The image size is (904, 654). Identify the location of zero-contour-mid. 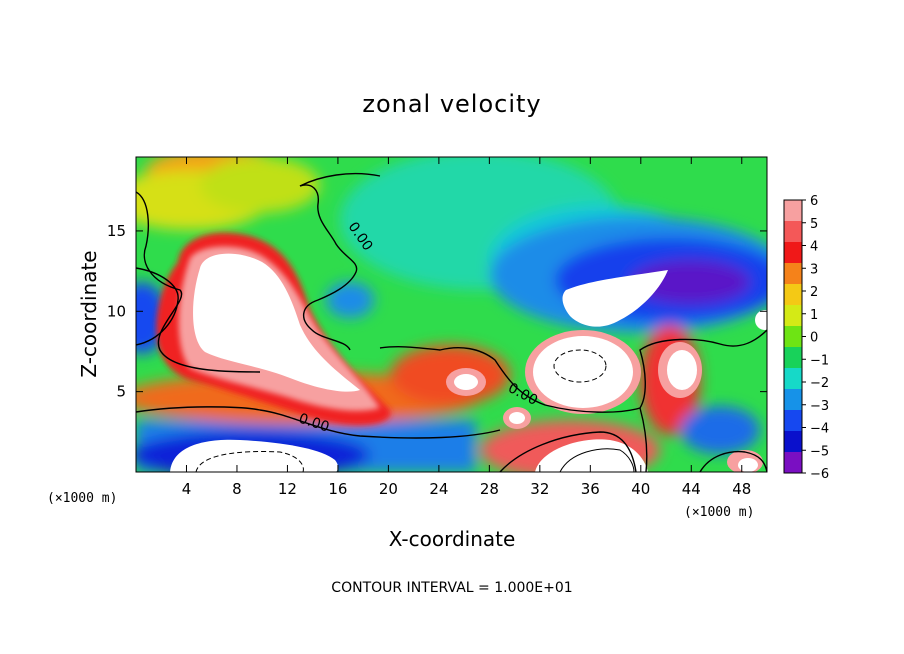
(573, 371).